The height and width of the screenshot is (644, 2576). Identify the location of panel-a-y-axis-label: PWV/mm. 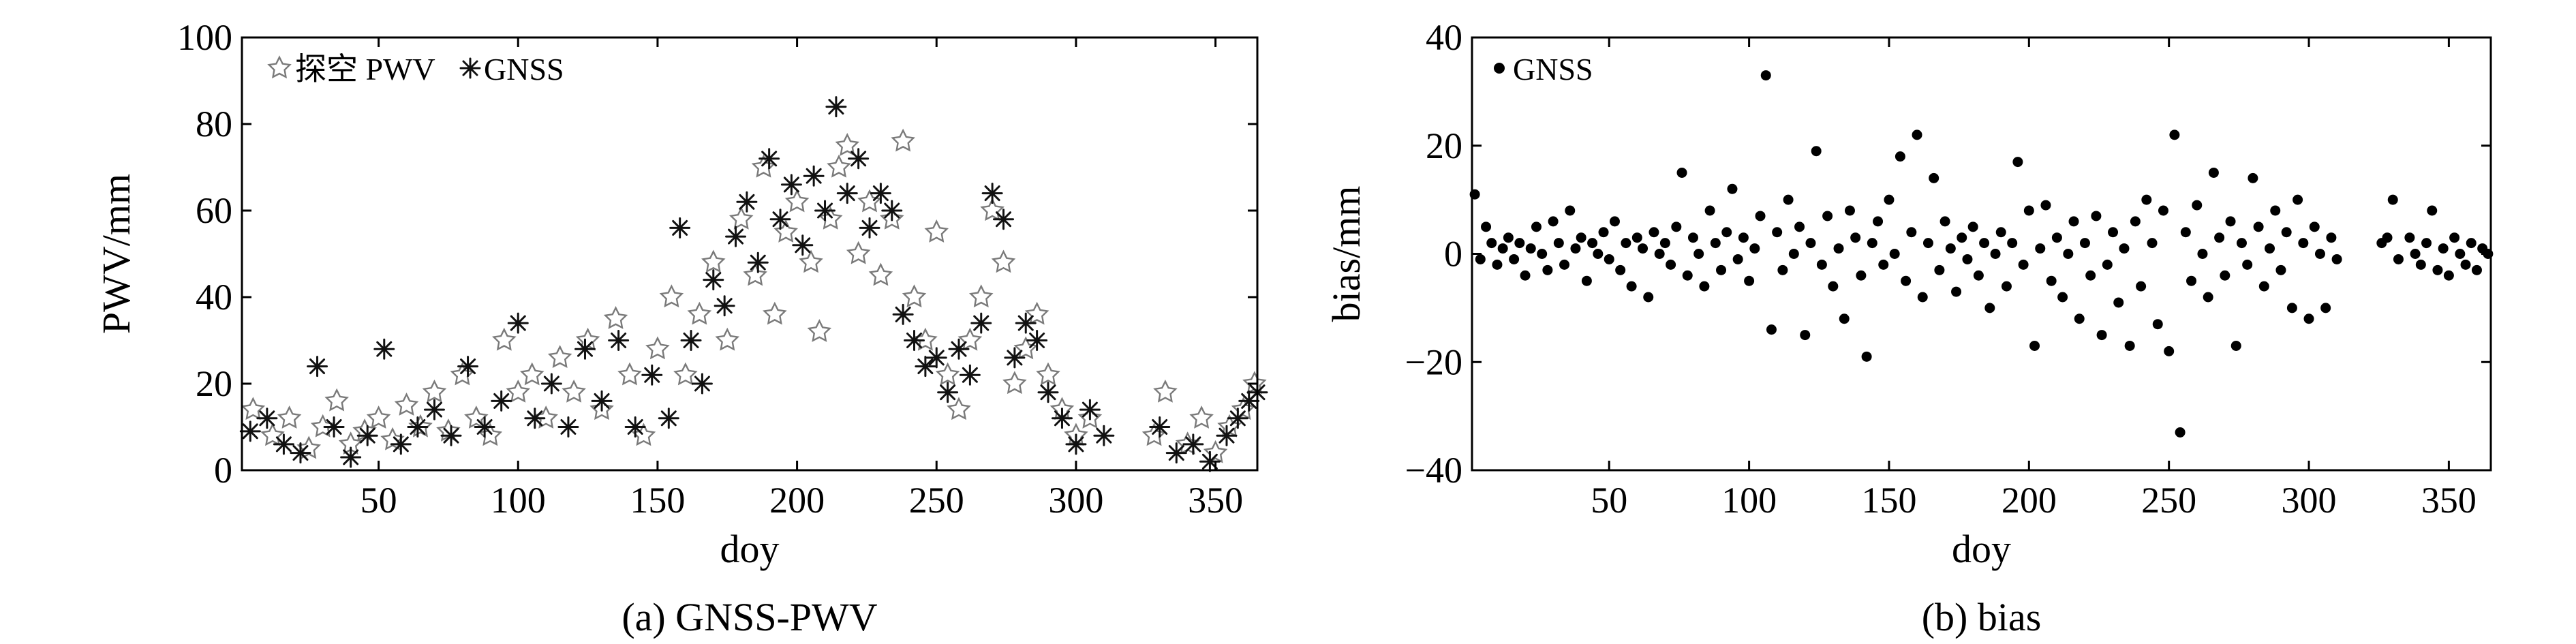
(116, 254).